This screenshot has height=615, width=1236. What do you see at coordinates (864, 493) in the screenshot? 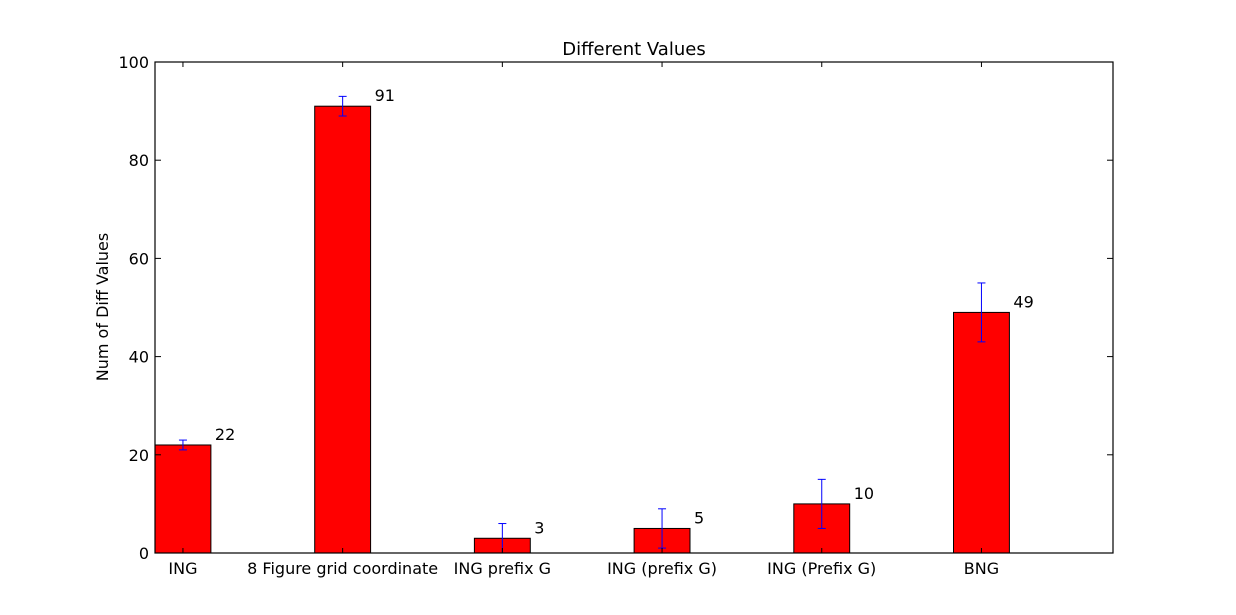
I see `data-label-4: 10` at bounding box center [864, 493].